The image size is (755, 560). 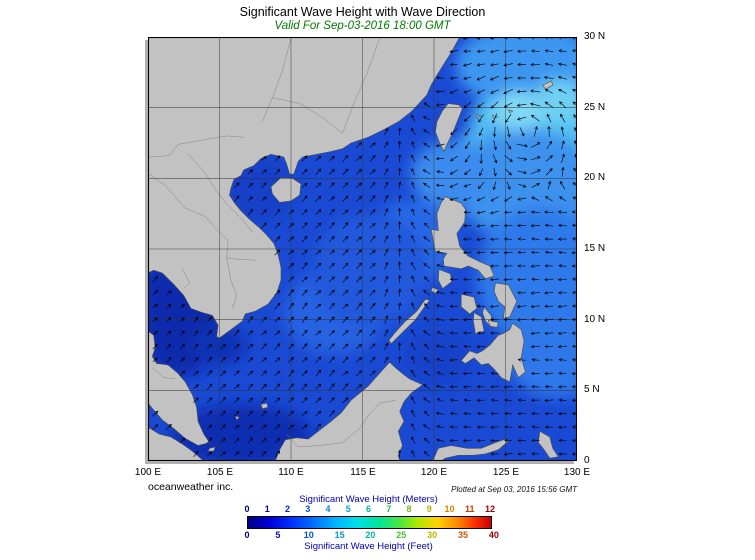 What do you see at coordinates (577, 472) in the screenshot?
I see `lon-tick: 130 E` at bounding box center [577, 472].